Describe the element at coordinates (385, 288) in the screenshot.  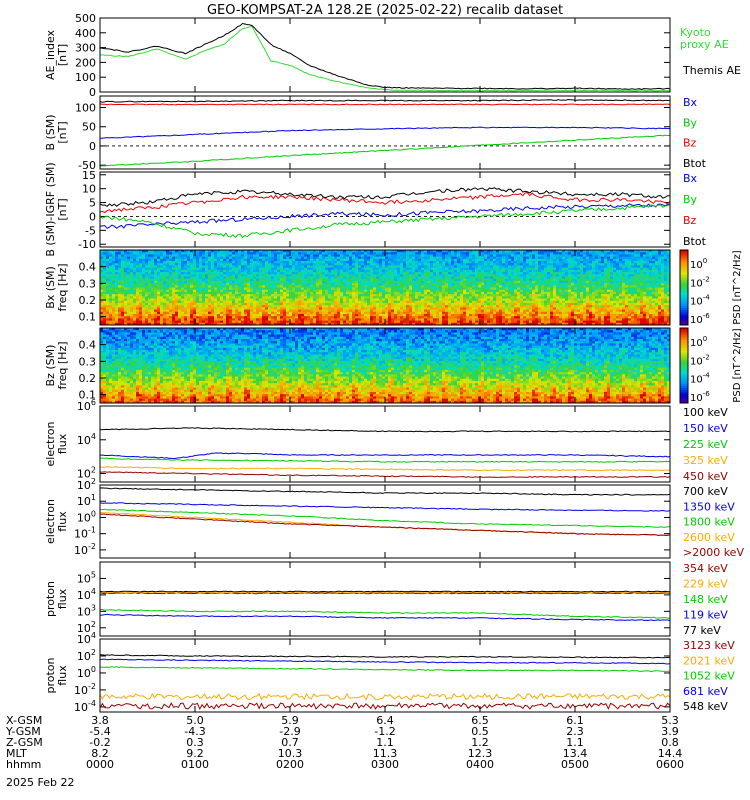
I see `heatmap-cells` at that location.